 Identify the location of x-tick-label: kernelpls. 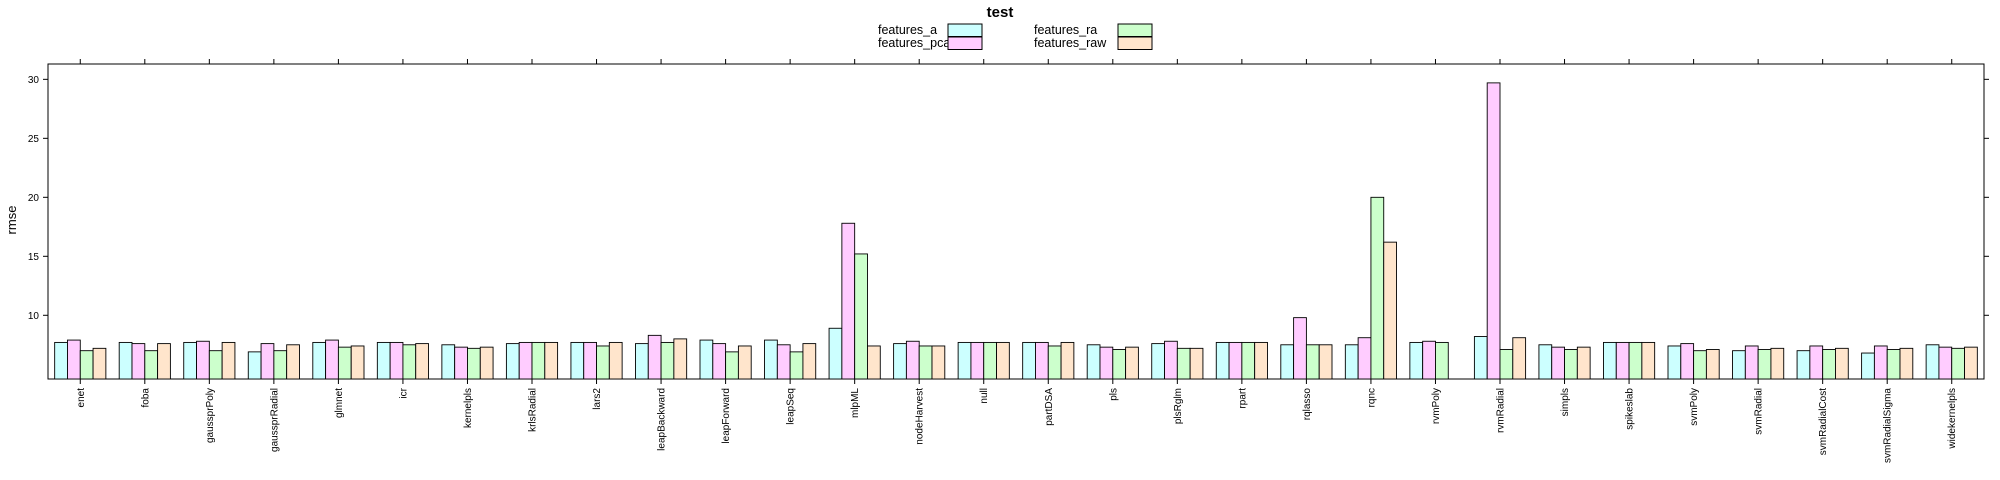
(468, 408).